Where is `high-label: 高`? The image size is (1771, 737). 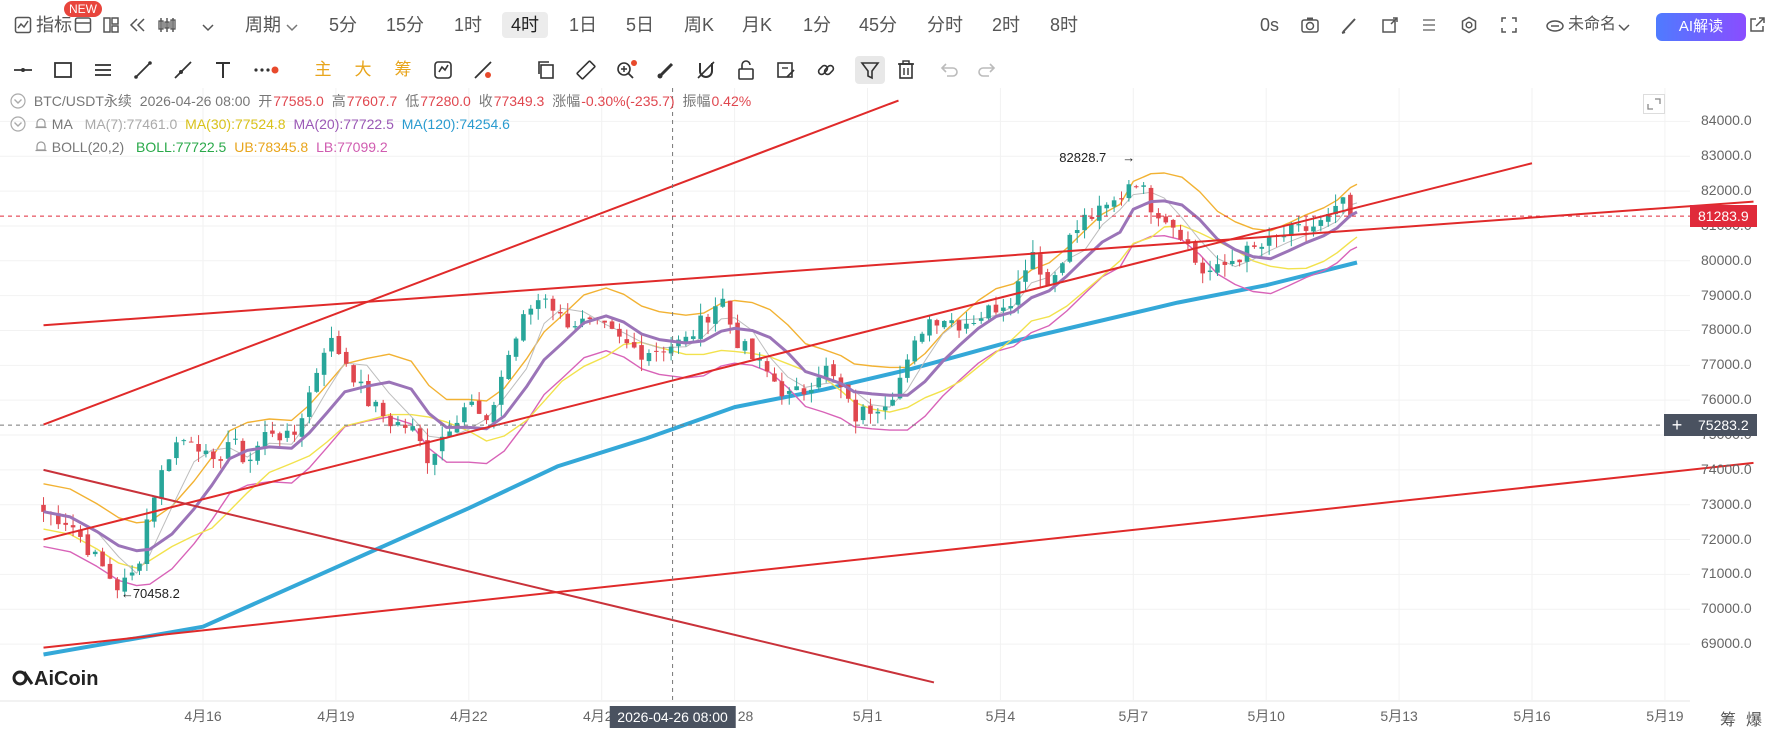
high-label: 高 is located at coordinates (338, 101).